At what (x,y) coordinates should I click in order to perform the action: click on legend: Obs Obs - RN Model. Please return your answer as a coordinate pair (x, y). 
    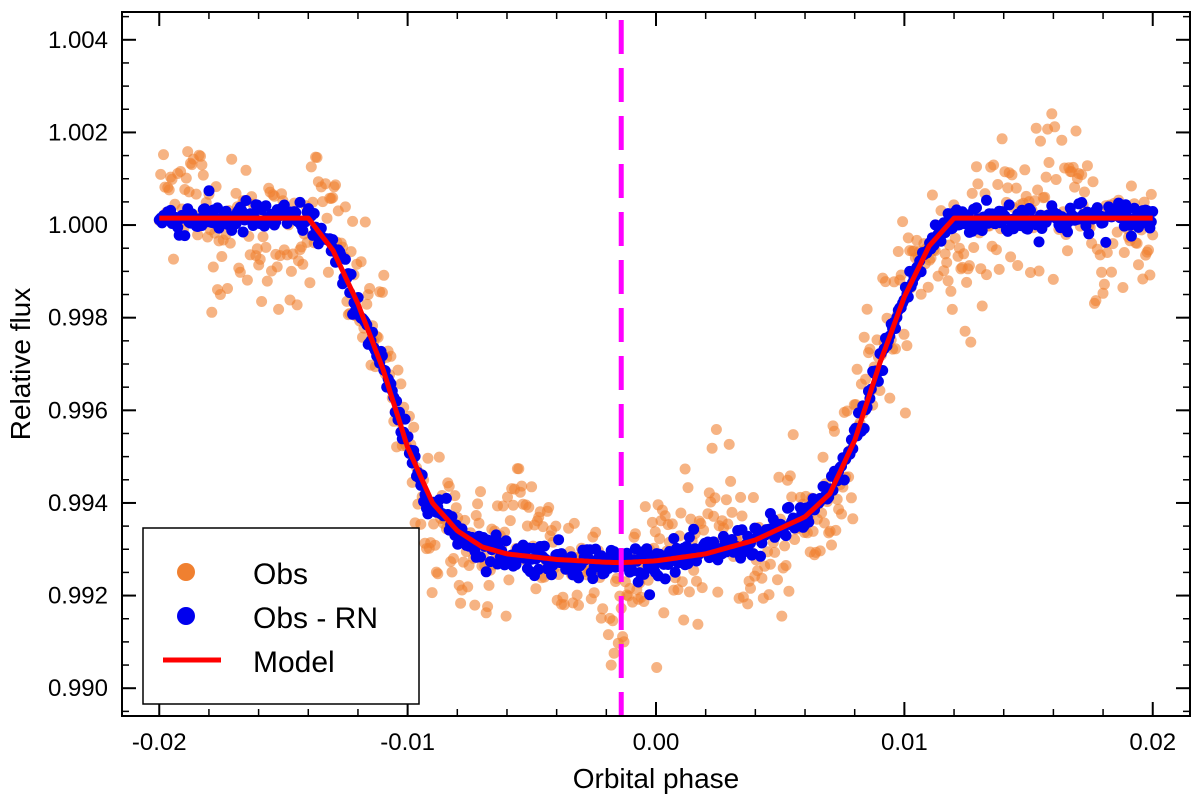
    Looking at the image, I should click on (281, 616).